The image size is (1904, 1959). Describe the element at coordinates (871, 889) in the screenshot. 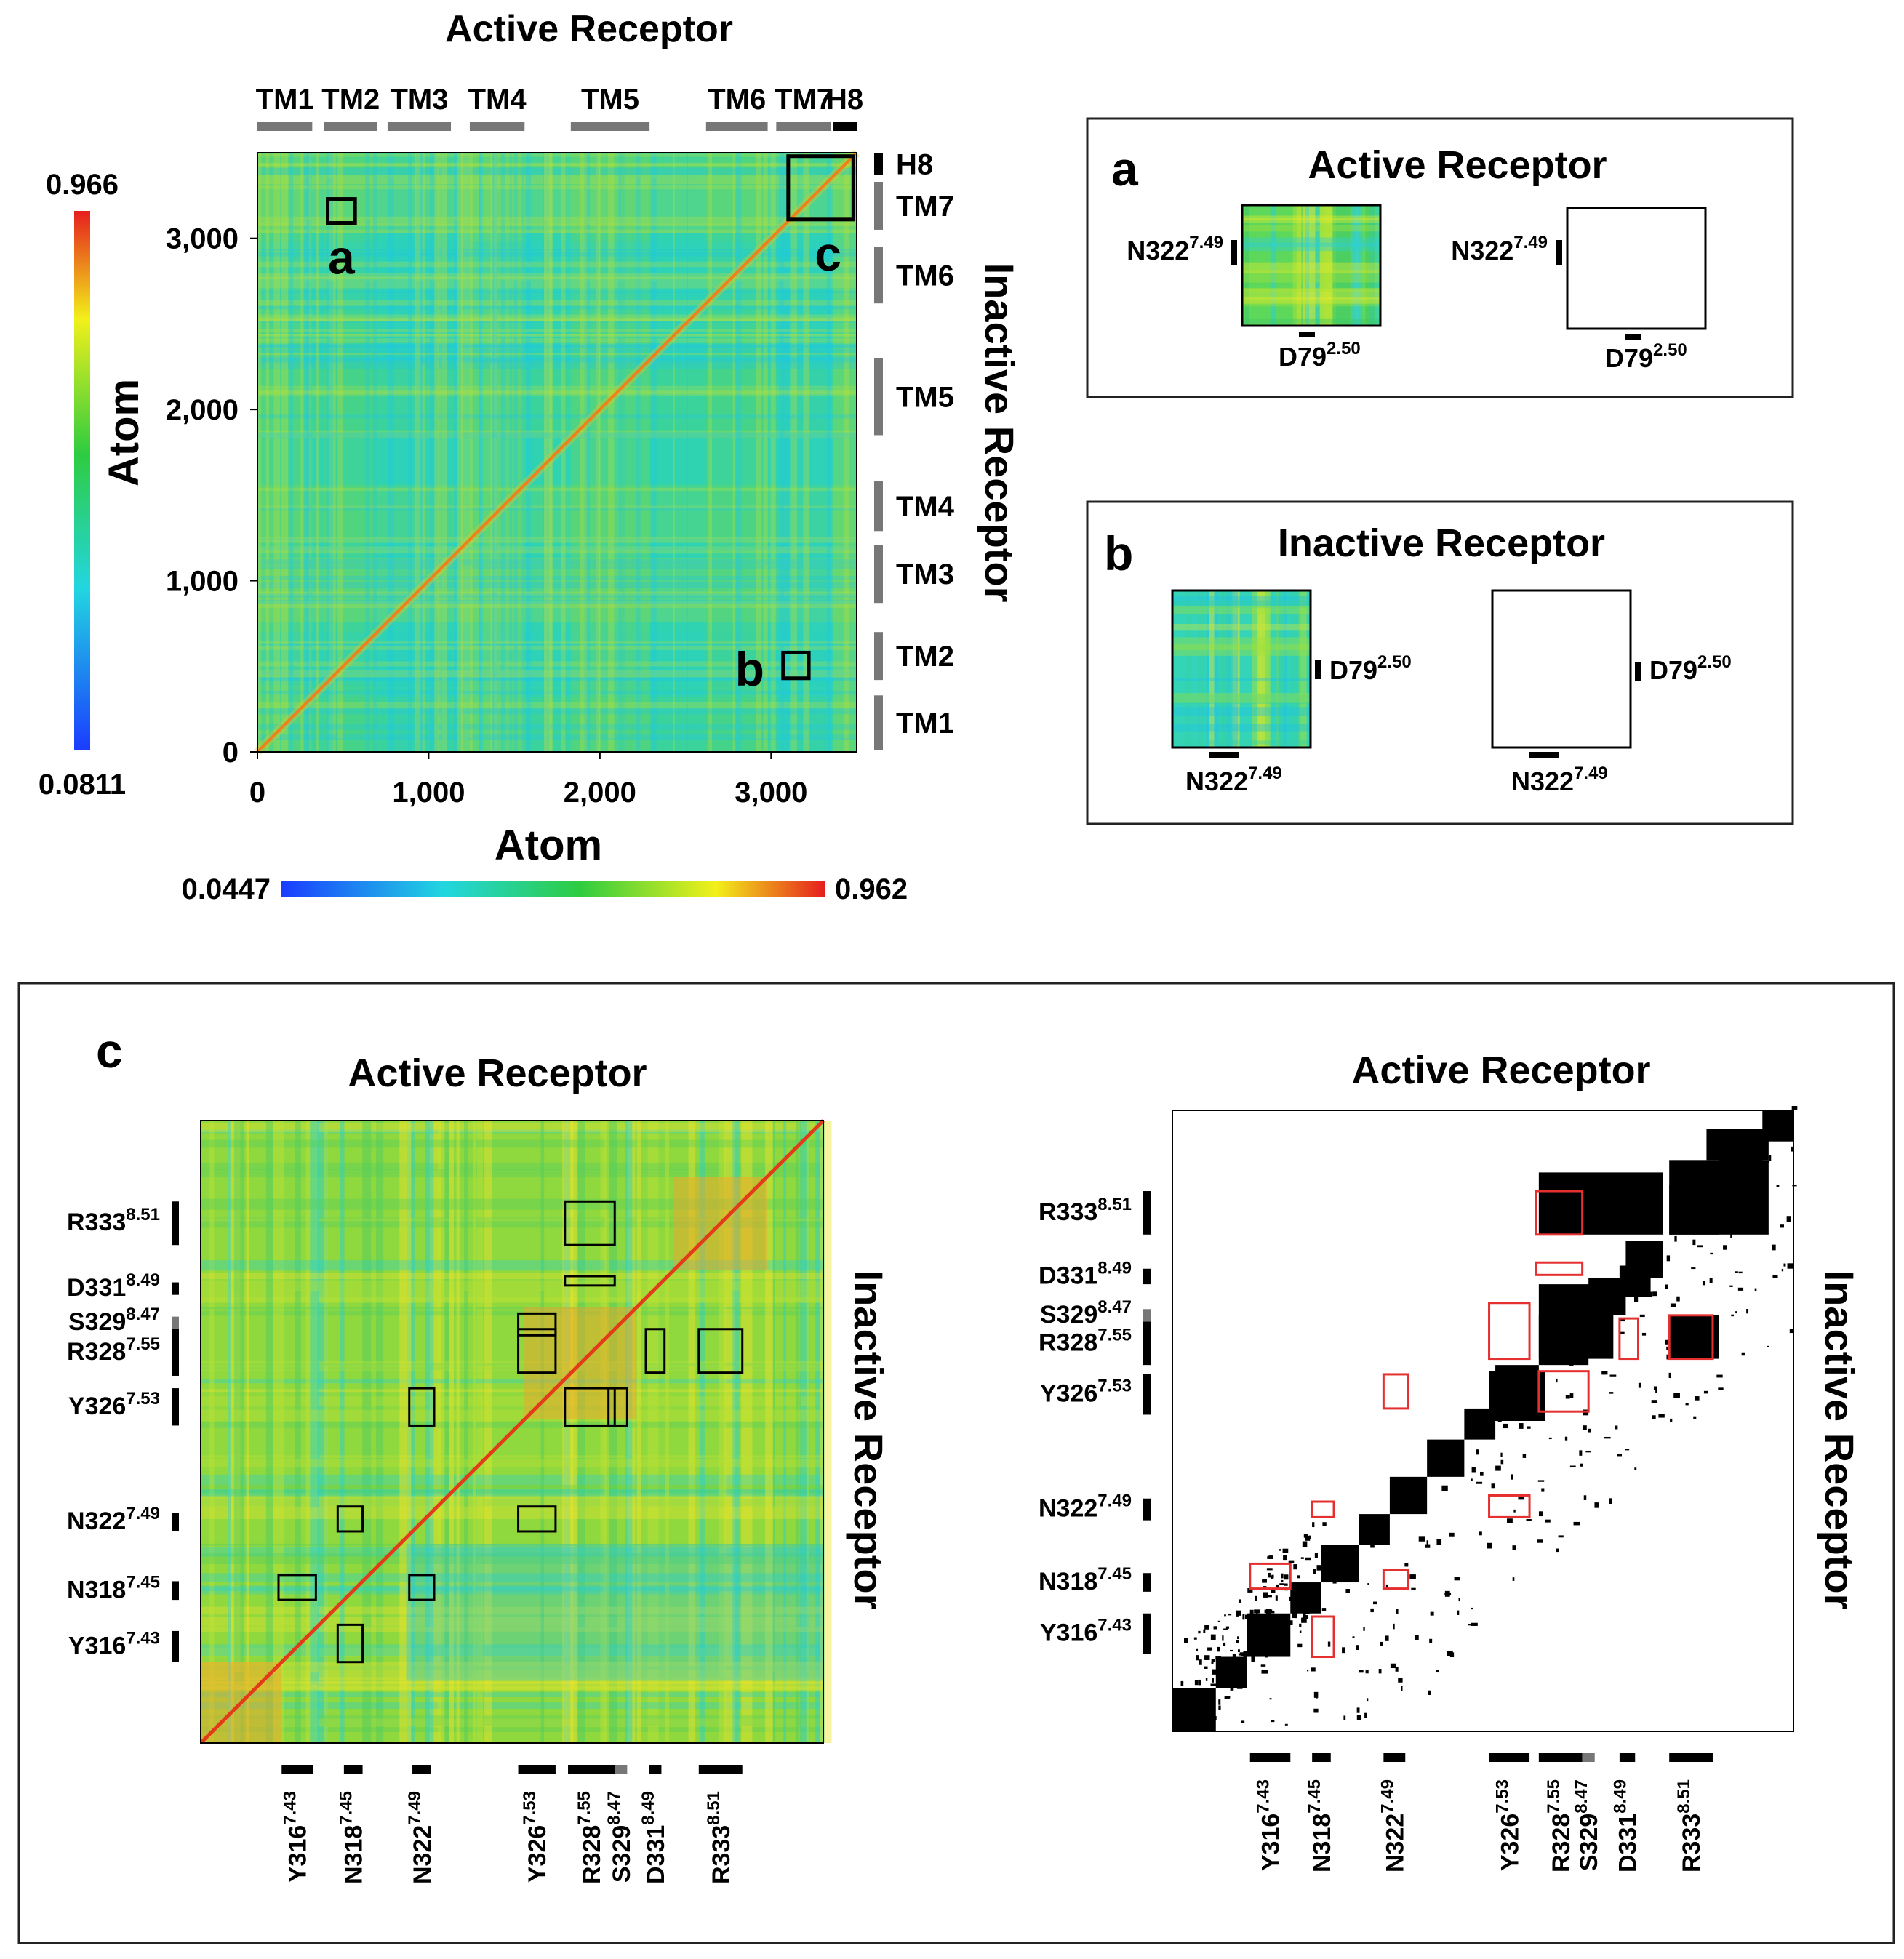

I see `bottom-colorbar-max: 0.962` at that location.